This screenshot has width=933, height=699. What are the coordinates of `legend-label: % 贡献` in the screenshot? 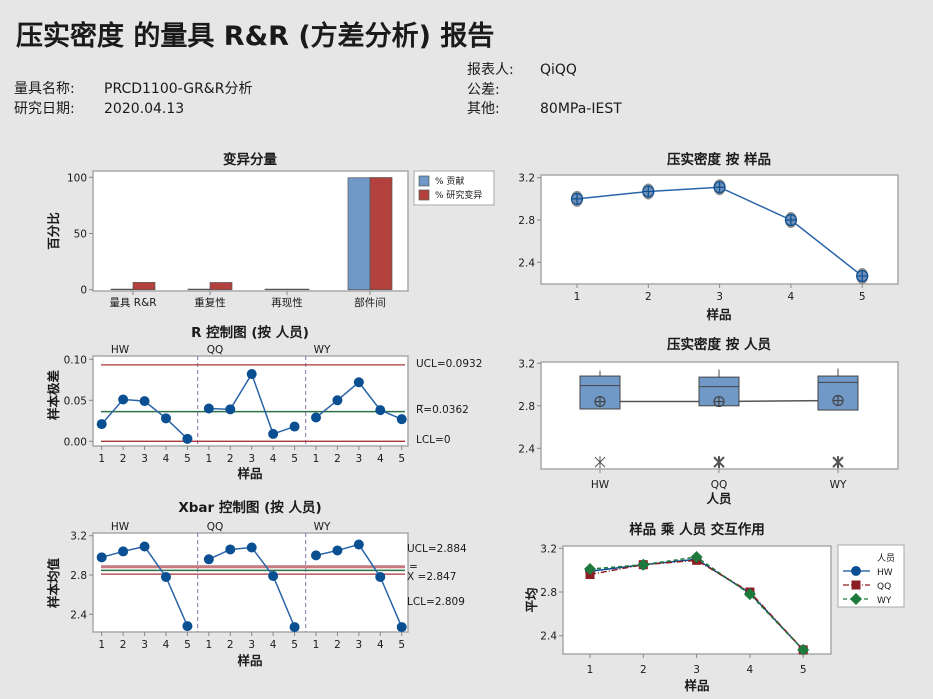 It's located at (449, 181).